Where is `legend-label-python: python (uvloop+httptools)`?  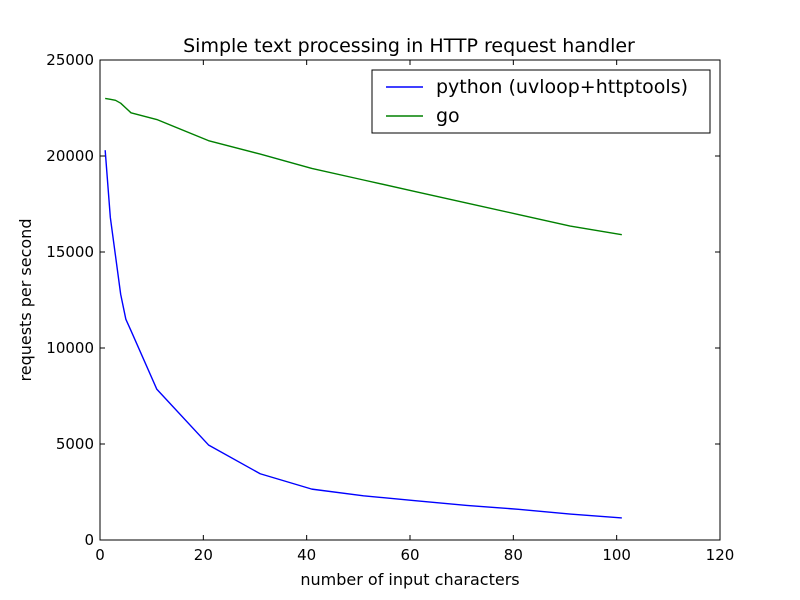 legend-label-python: python (uvloop+httptools) is located at coordinates (562, 87).